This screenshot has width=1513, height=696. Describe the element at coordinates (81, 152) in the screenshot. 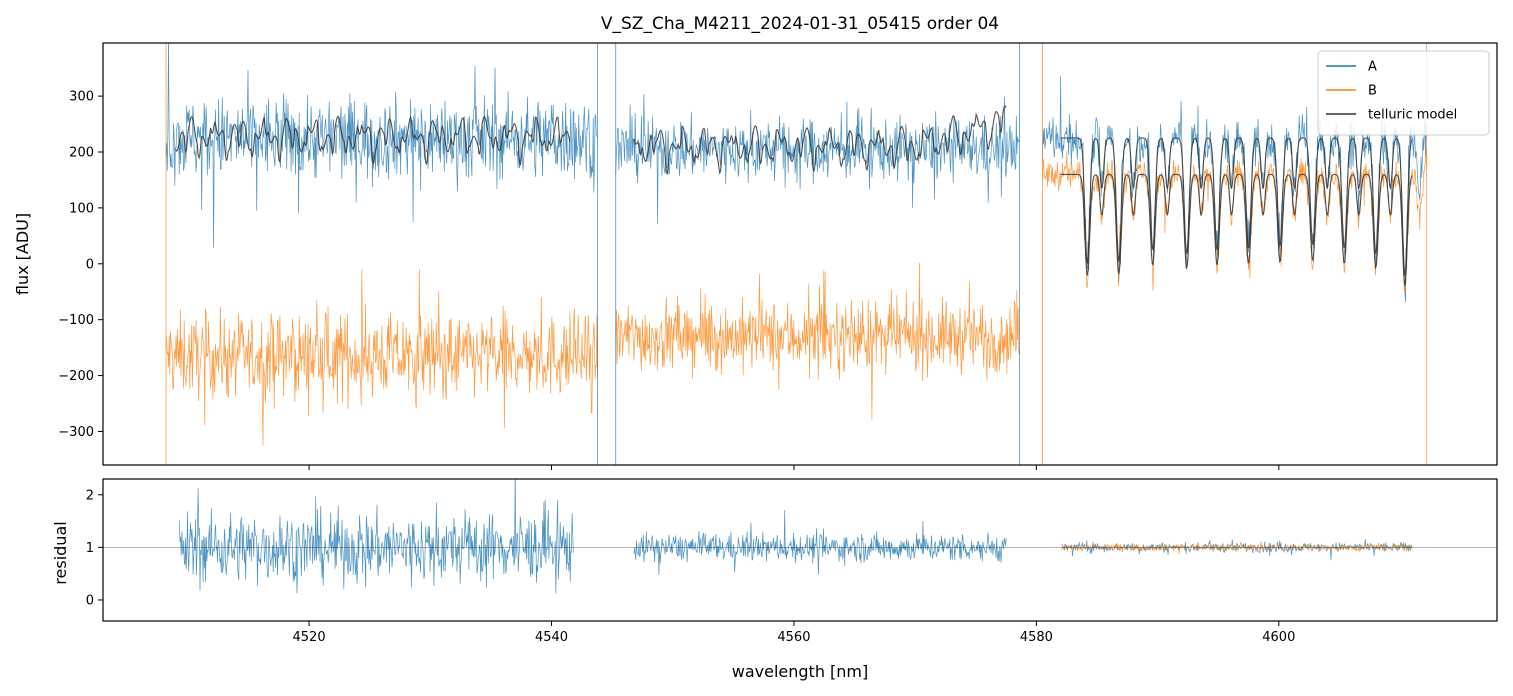

I see `top-y-tick-label: 200` at that location.